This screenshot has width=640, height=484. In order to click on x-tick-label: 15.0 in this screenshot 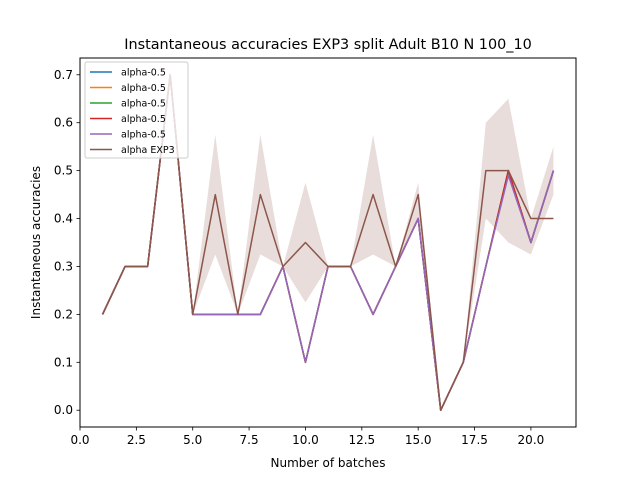, I will do `click(418, 440)`.